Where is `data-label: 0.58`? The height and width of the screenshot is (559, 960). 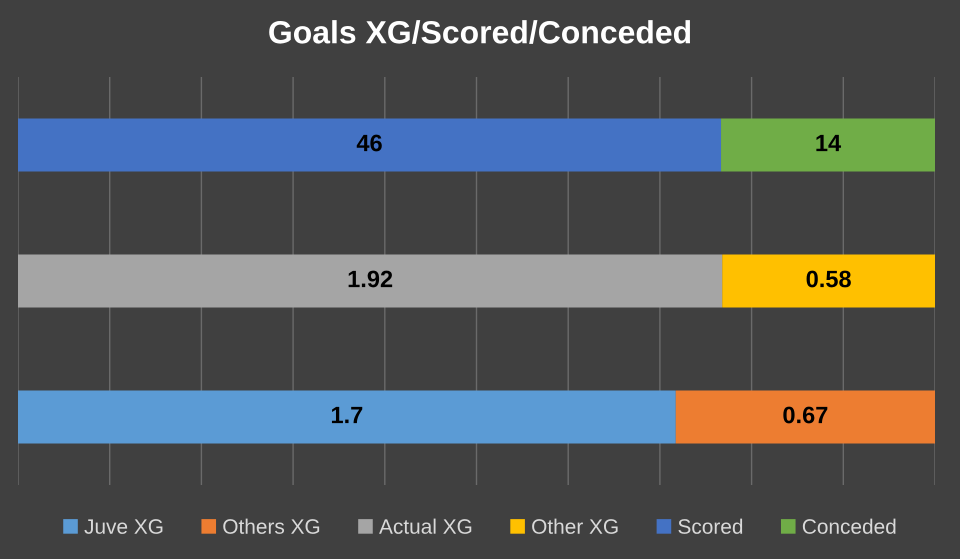 data-label: 0.58 is located at coordinates (828, 279).